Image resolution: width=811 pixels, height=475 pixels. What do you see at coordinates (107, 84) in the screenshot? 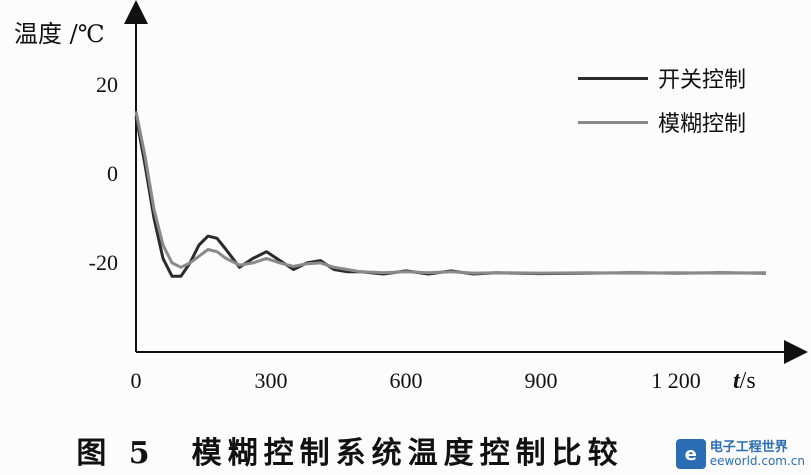
I see `y-tick-label: 20` at bounding box center [107, 84].